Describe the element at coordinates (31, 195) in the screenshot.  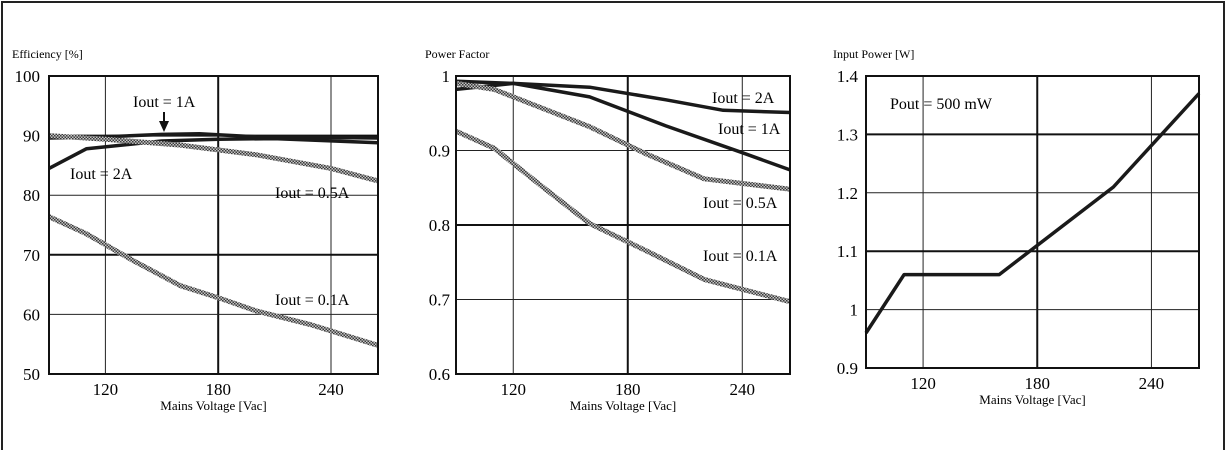
I see `y-tick-label: 80` at that location.